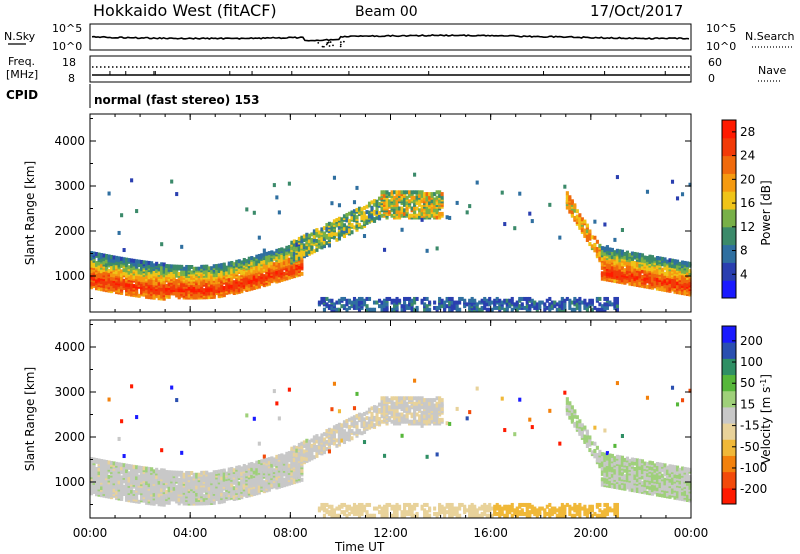 The height and width of the screenshot is (554, 800). What do you see at coordinates (711, 78) in the screenshot?
I see `nave-tick-bottom: 0` at bounding box center [711, 78].